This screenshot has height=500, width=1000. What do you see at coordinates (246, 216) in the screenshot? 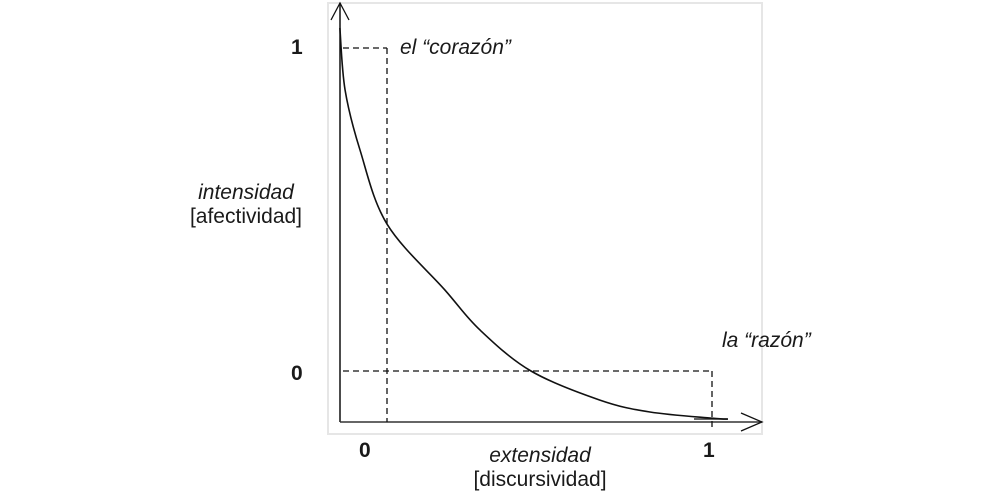
I see `y-axis-subtitle: [afectividad]` at bounding box center [246, 216].